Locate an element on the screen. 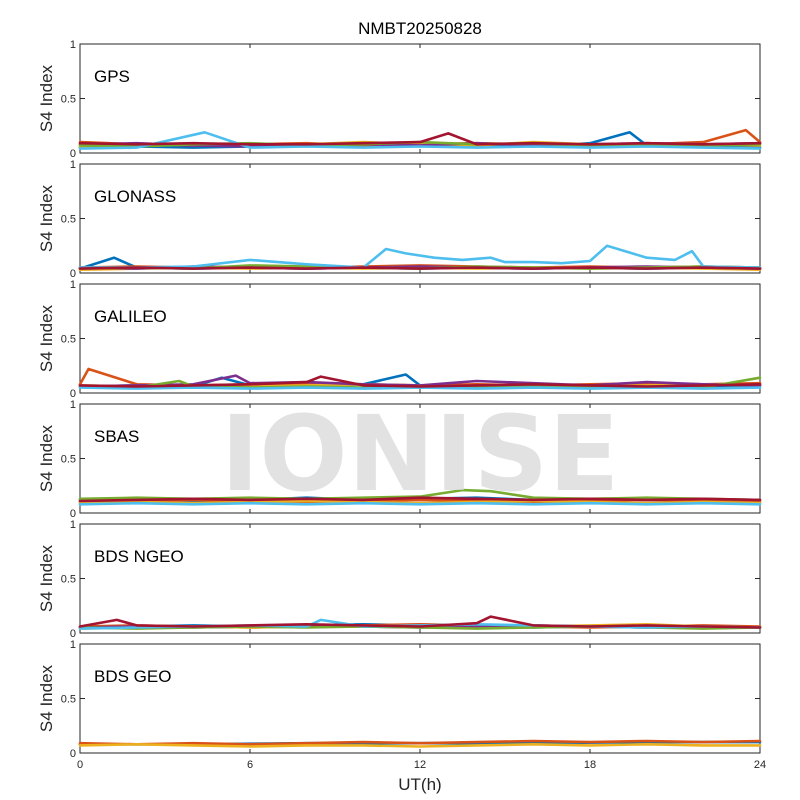  panel-galileo: 0 0.5 1 GALILEO S4 Index is located at coordinates (399, 339).